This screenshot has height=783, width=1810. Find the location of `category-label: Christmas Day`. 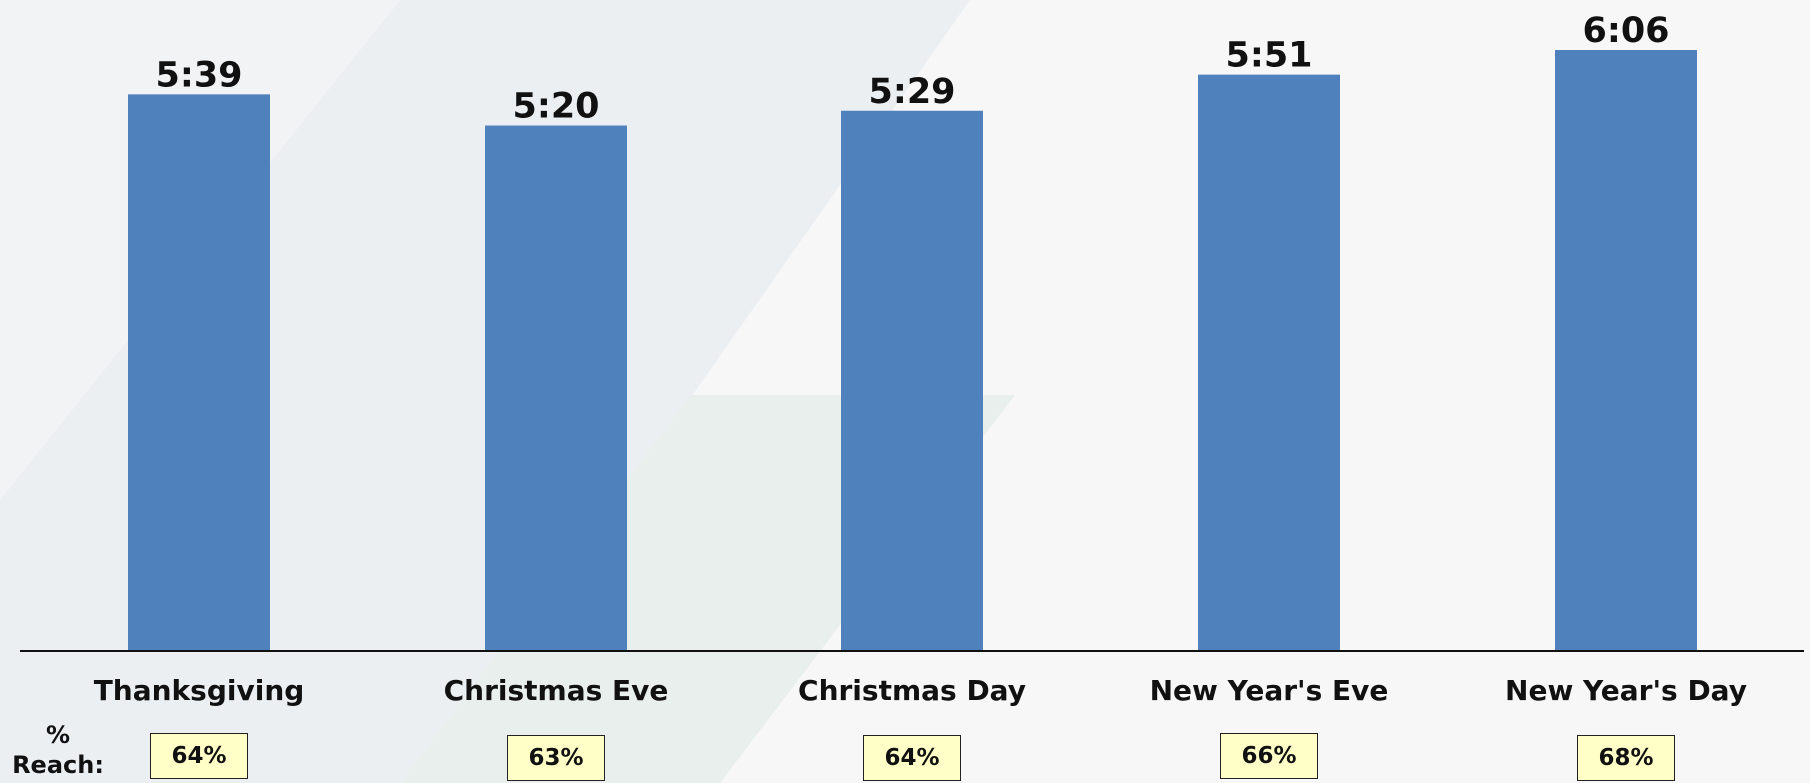

category-label: Christmas Day is located at coordinates (912, 690).